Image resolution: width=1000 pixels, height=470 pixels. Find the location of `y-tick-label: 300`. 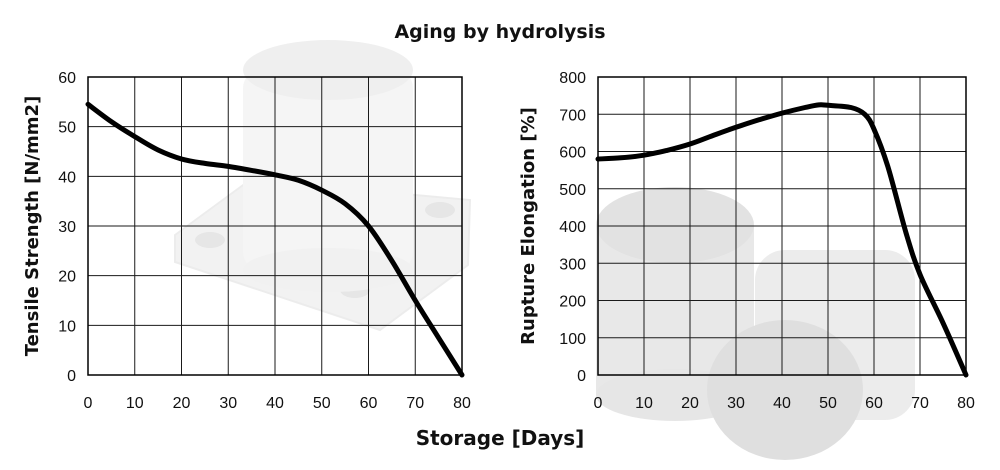

y-tick-label: 300 is located at coordinates (572, 264).